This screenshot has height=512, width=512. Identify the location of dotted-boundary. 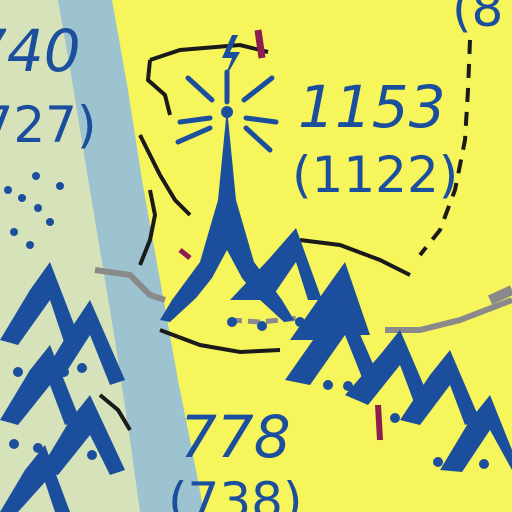
(34, 210).